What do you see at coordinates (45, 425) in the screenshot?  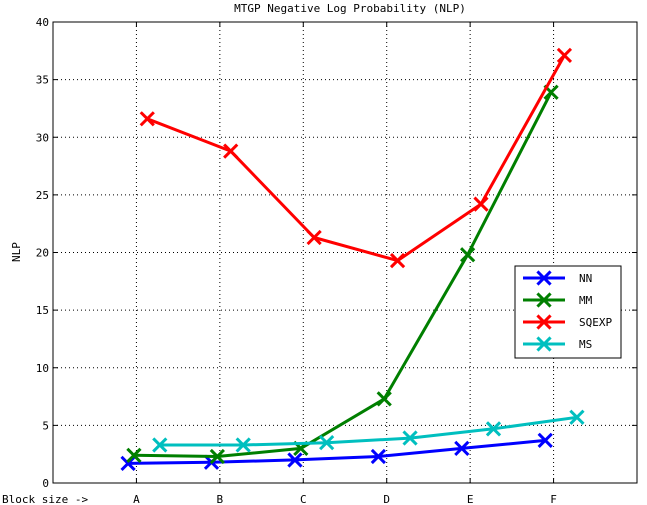 I see `y-tick-label: 5` at bounding box center [45, 425].